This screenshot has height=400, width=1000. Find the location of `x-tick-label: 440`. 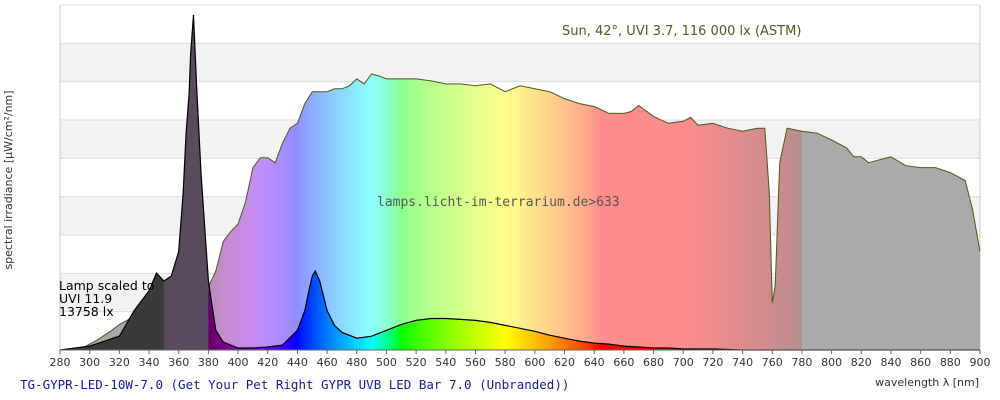

x-tick-label: 440 is located at coordinates (297, 362).